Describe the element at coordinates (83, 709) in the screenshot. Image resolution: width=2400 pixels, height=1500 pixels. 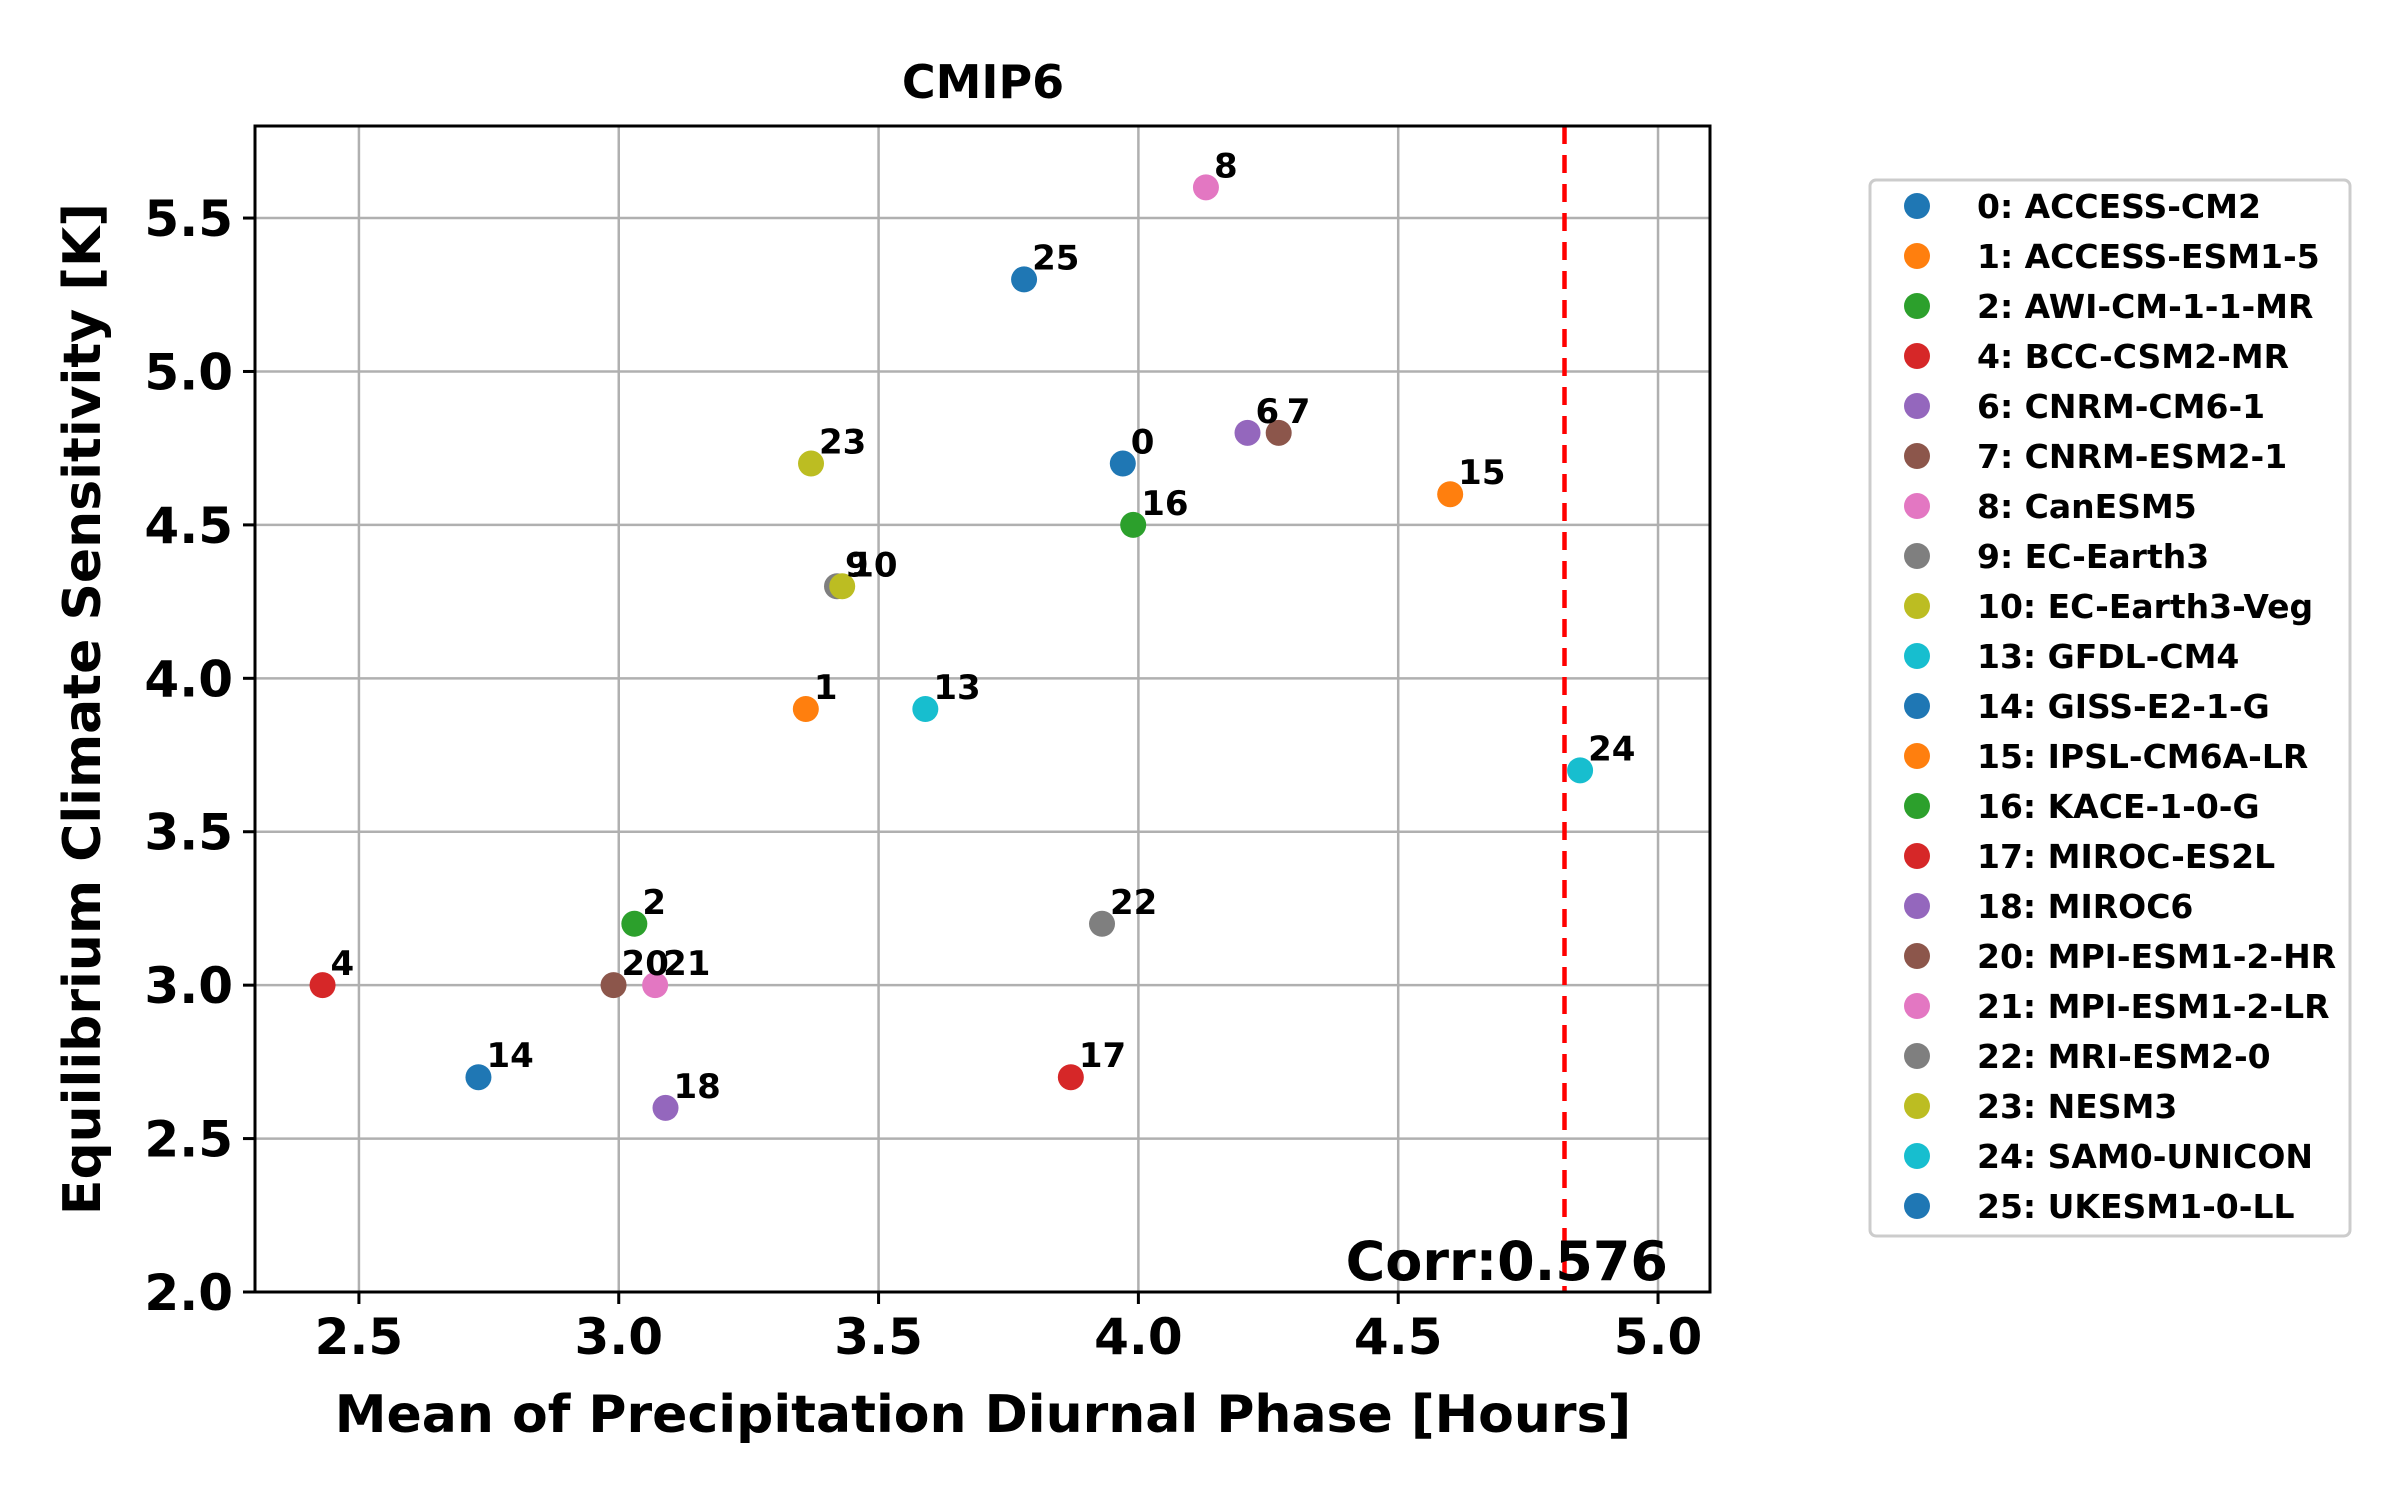
I see `y-axis-title: Equilibrium Climate Sensitivity [K]` at that location.